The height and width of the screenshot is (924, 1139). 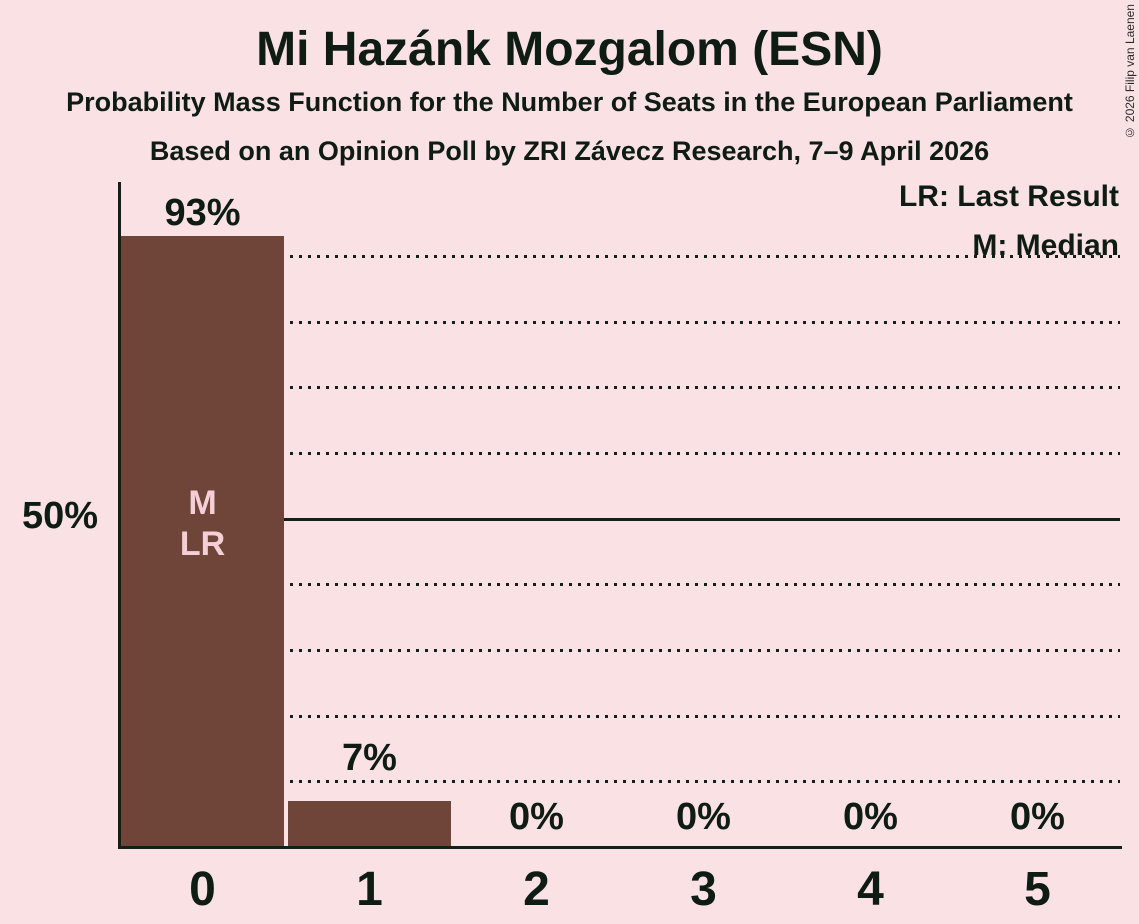 What do you see at coordinates (569, 49) in the screenshot?
I see `chart-title: Mi Hazánk Mozgalom (ESN)` at bounding box center [569, 49].